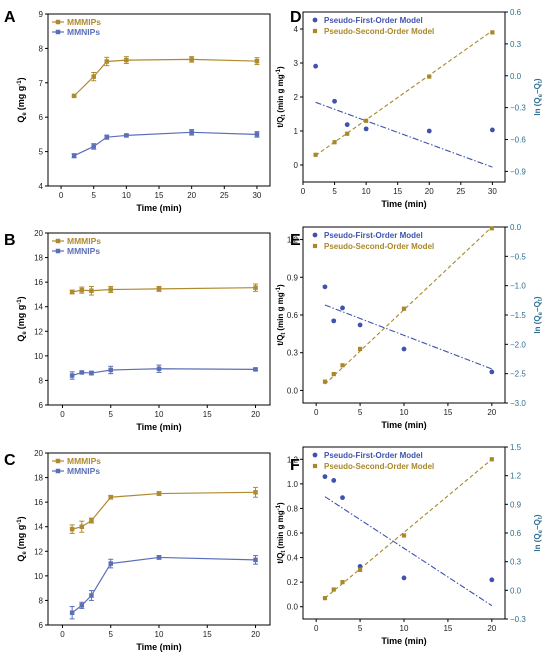 The width and height of the screenshot is (550, 657). What do you see at coordinates (21, 119) in the screenshot?
I see `y-label-main: Q` at bounding box center [21, 119].